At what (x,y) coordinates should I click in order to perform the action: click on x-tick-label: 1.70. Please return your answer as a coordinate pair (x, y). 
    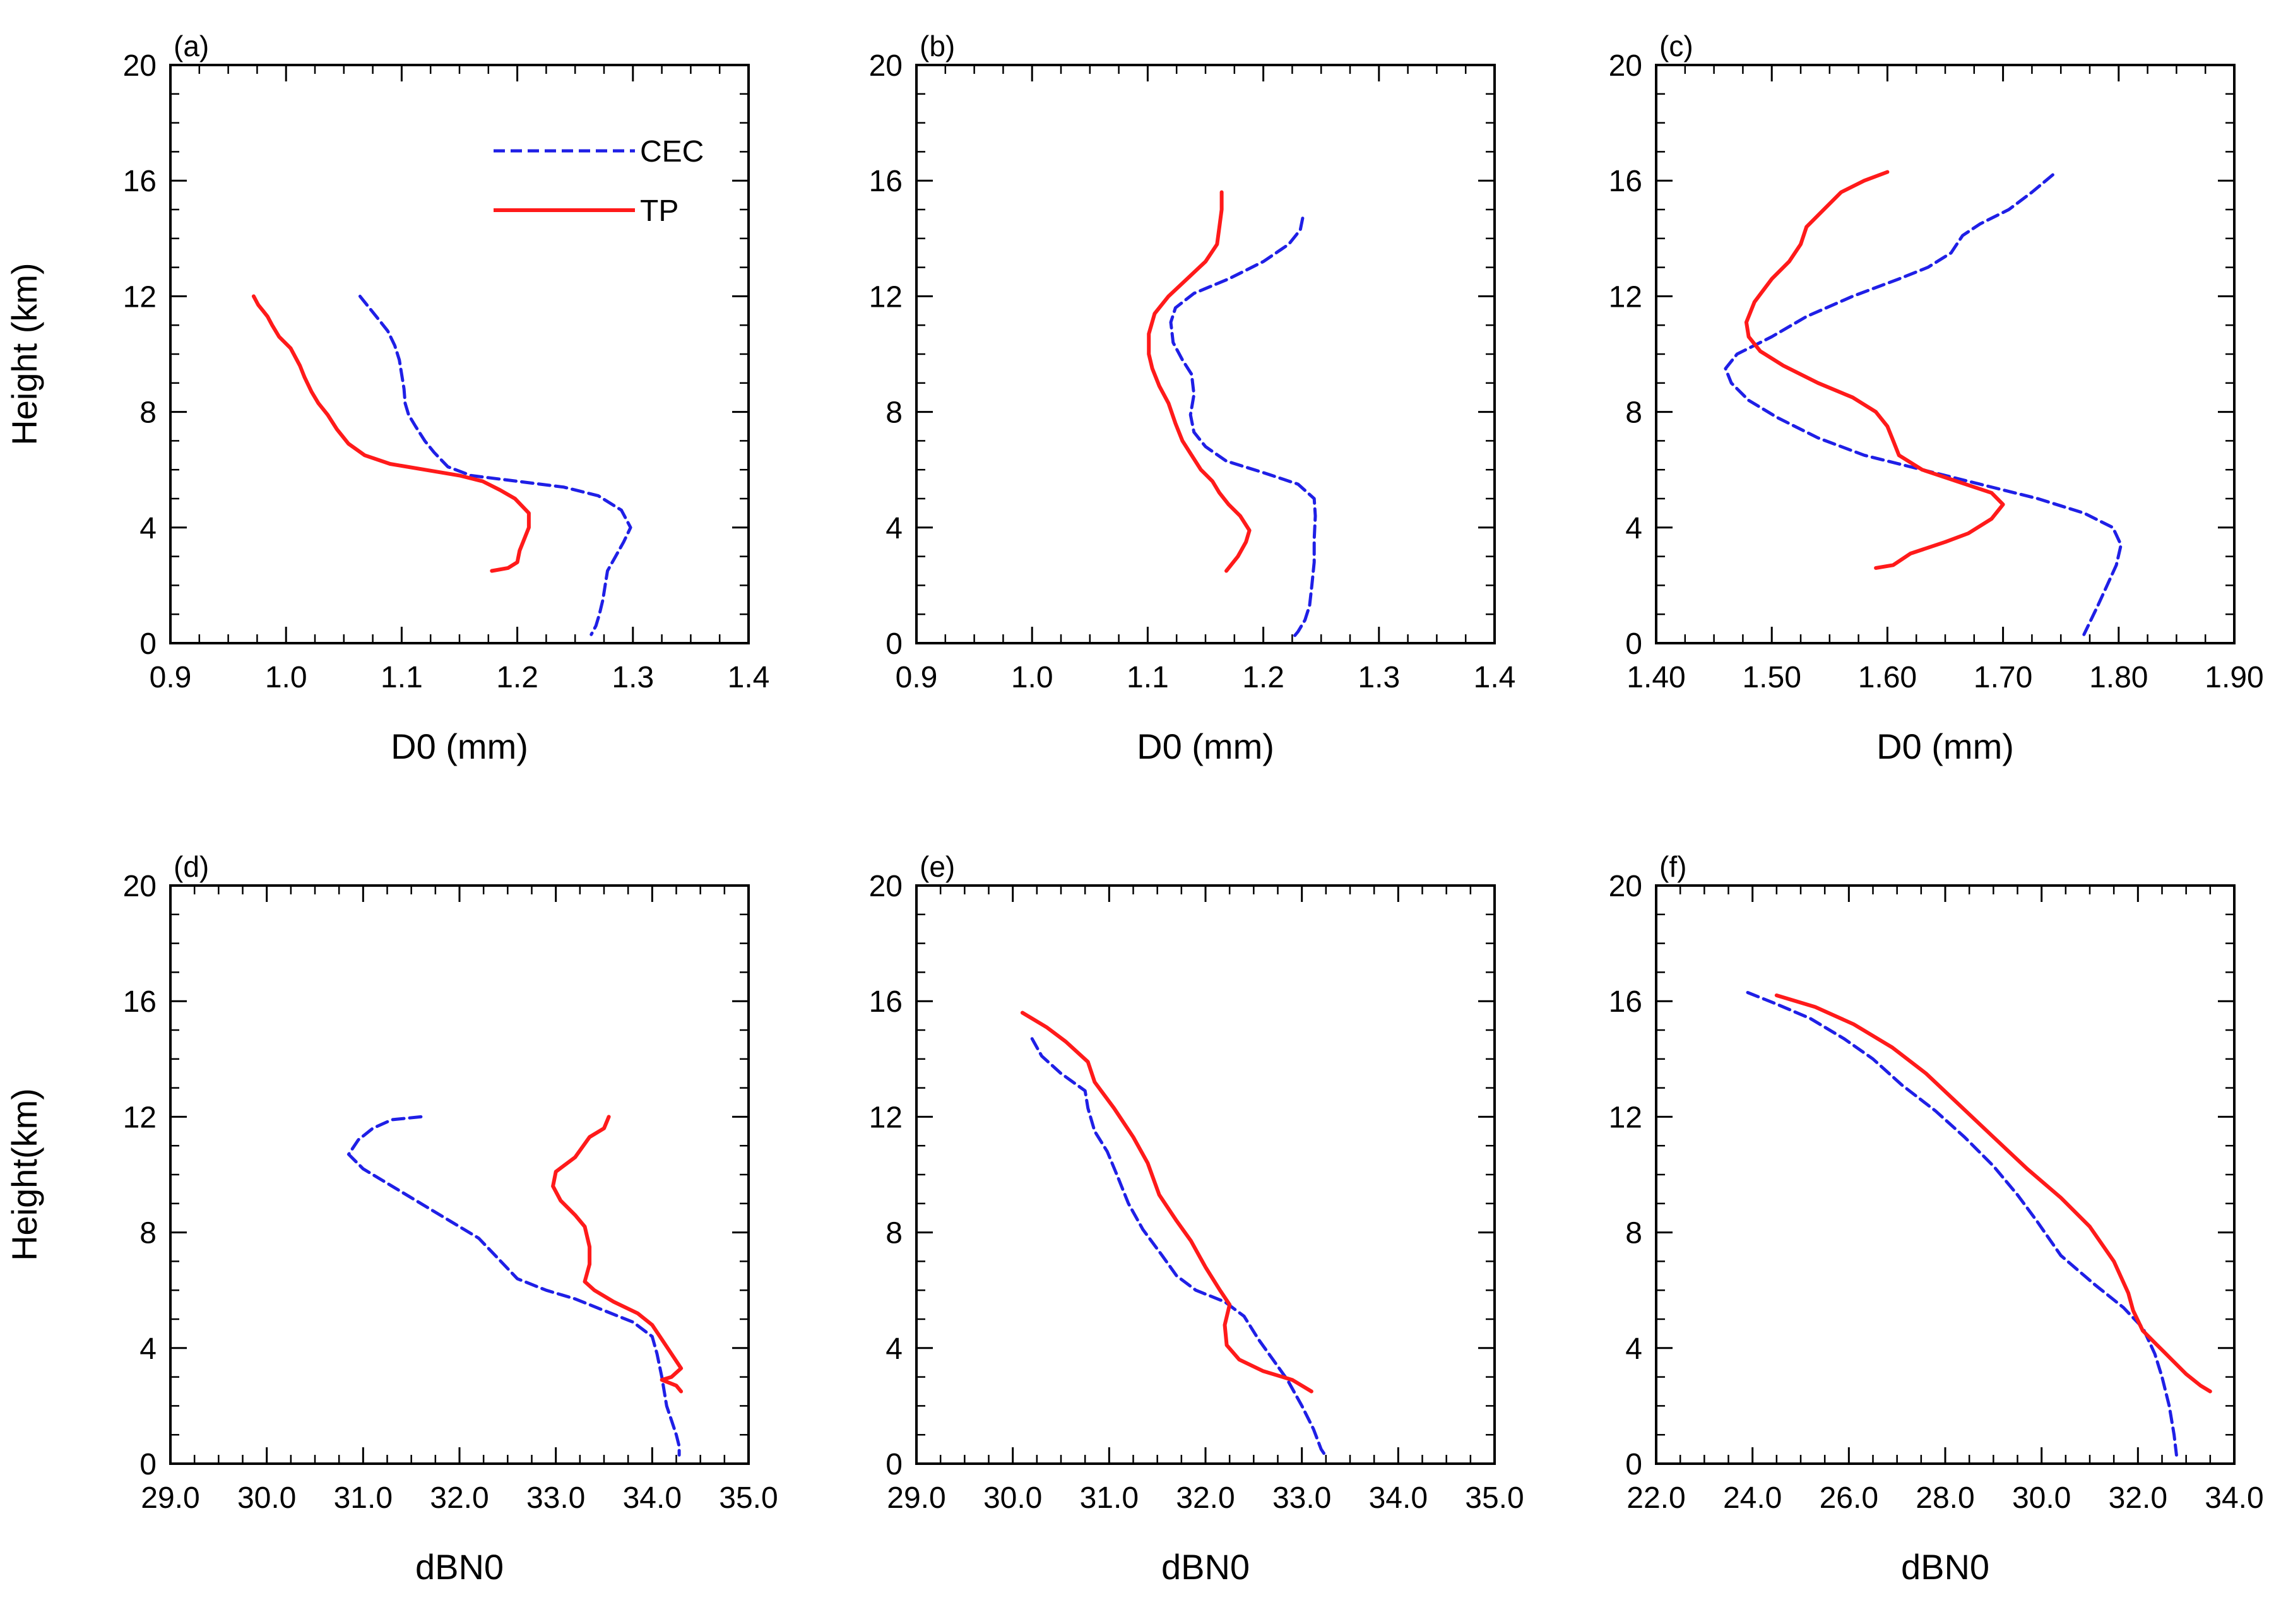
    Looking at the image, I should click on (2003, 678).